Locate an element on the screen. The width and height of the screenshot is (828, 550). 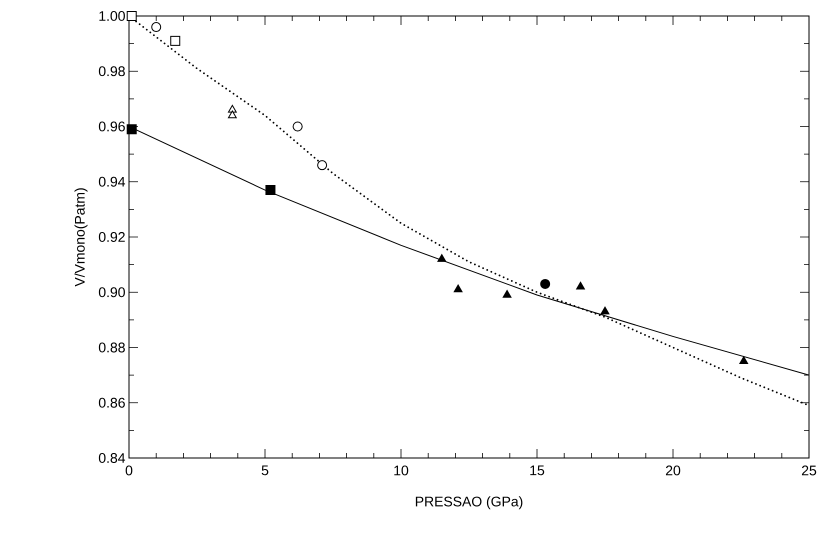
x-tick-label: 20 is located at coordinates (673, 471).